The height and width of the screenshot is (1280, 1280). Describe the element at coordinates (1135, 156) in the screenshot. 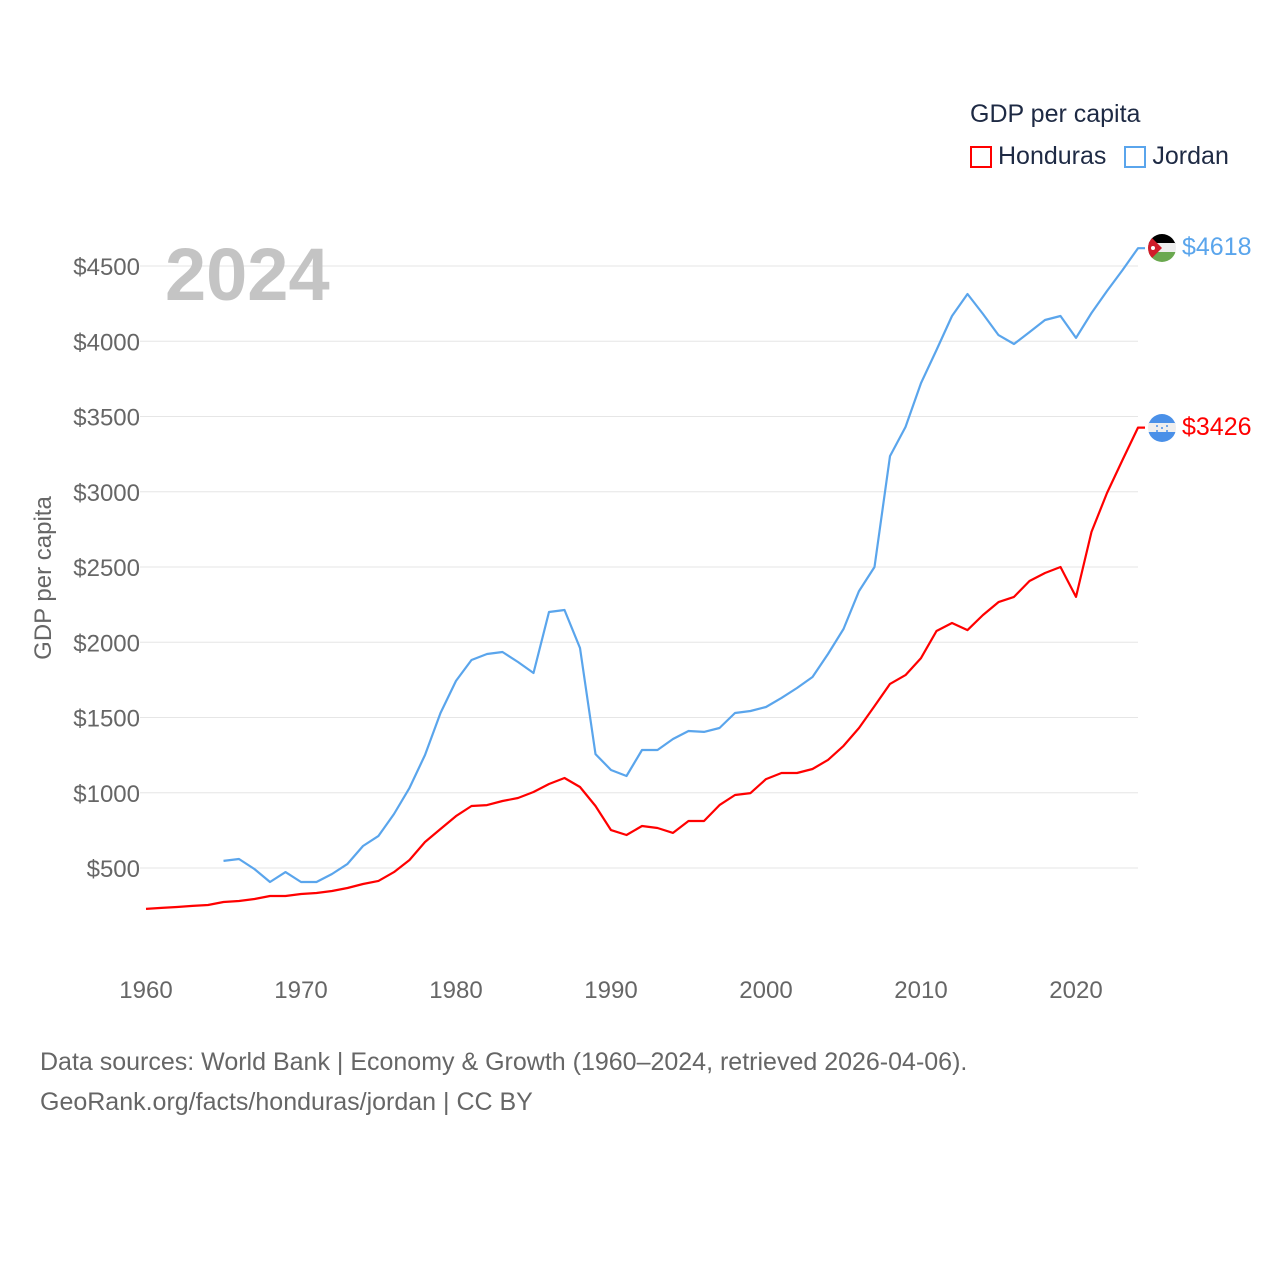

I see `jordan-swatch` at that location.